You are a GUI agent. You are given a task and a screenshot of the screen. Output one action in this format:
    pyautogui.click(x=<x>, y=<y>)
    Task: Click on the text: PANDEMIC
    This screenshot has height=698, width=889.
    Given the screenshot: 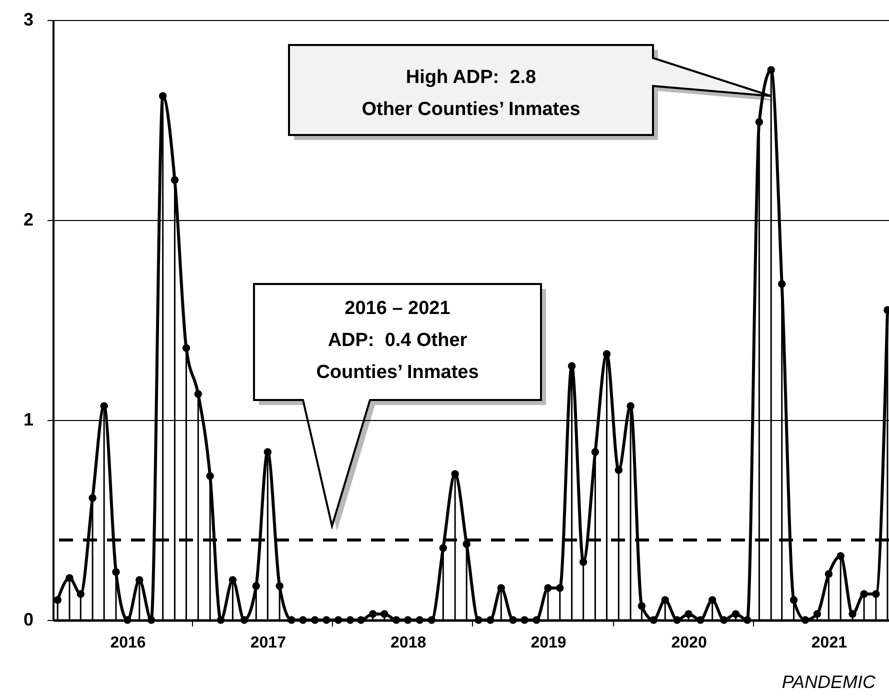 What is the action you would take?
    pyautogui.click(x=829, y=682)
    